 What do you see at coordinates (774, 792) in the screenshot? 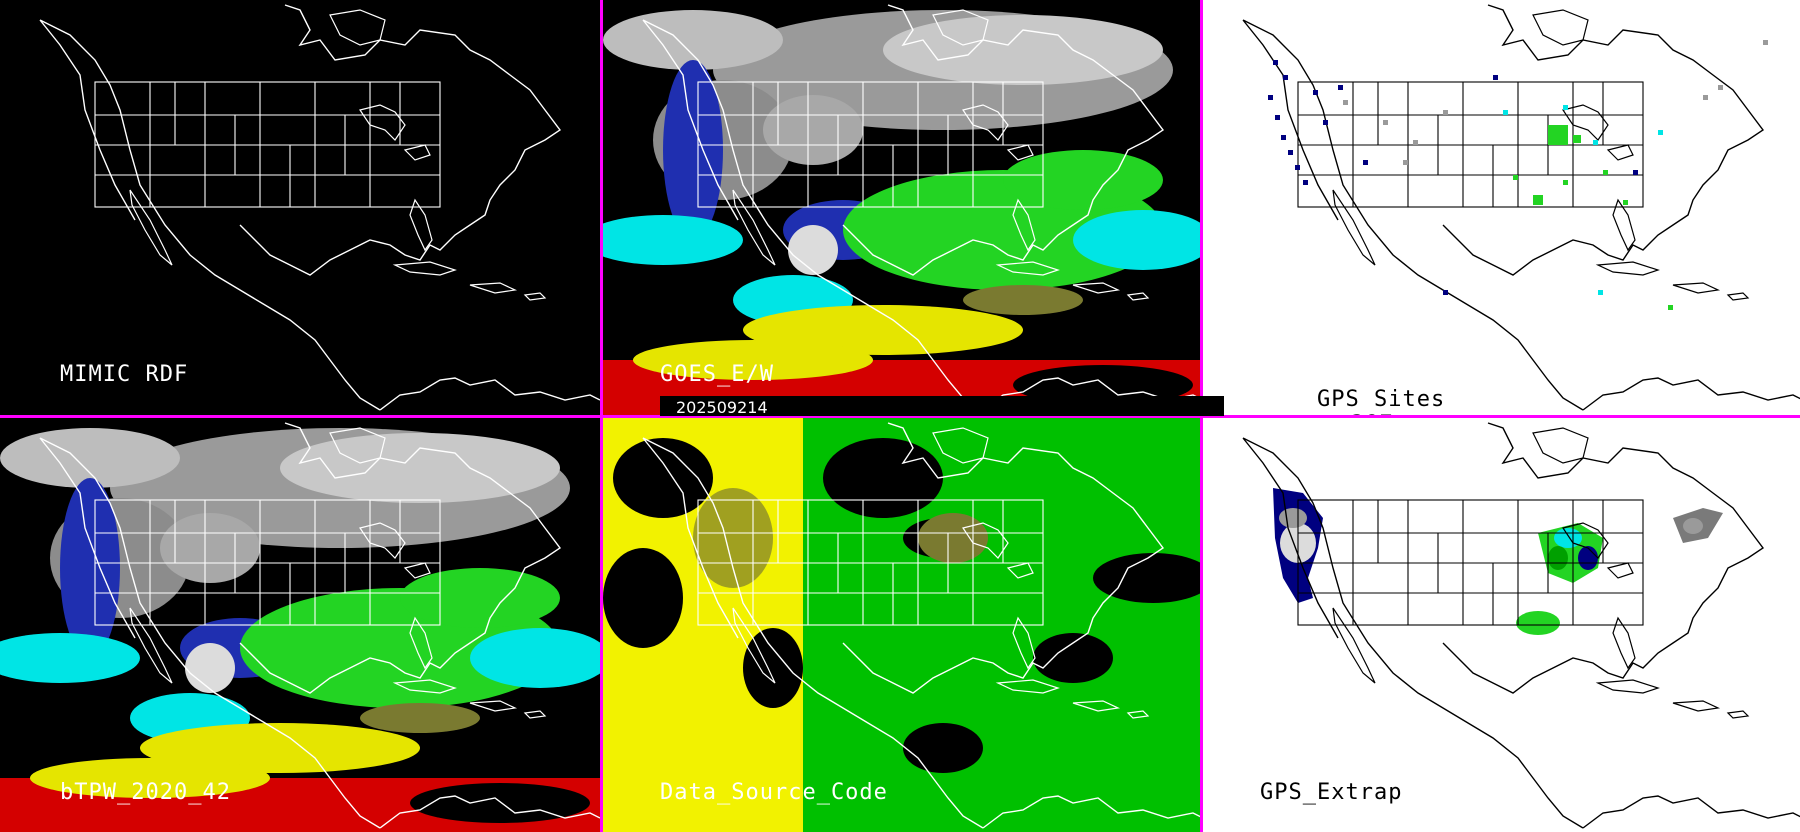
I see `panel-label-data-source-code: Data_Source_Code` at bounding box center [774, 792].